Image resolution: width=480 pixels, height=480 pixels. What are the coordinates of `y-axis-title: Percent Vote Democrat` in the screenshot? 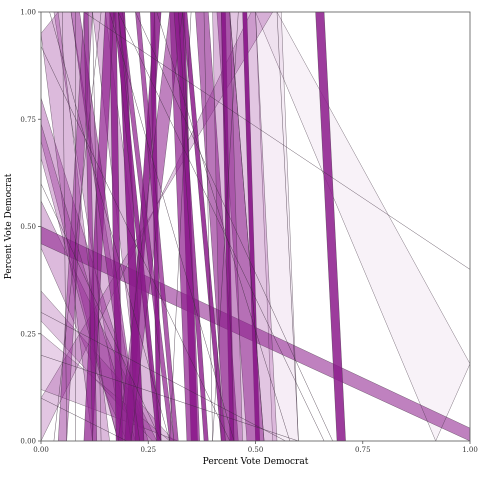 It's located at (9, 226).